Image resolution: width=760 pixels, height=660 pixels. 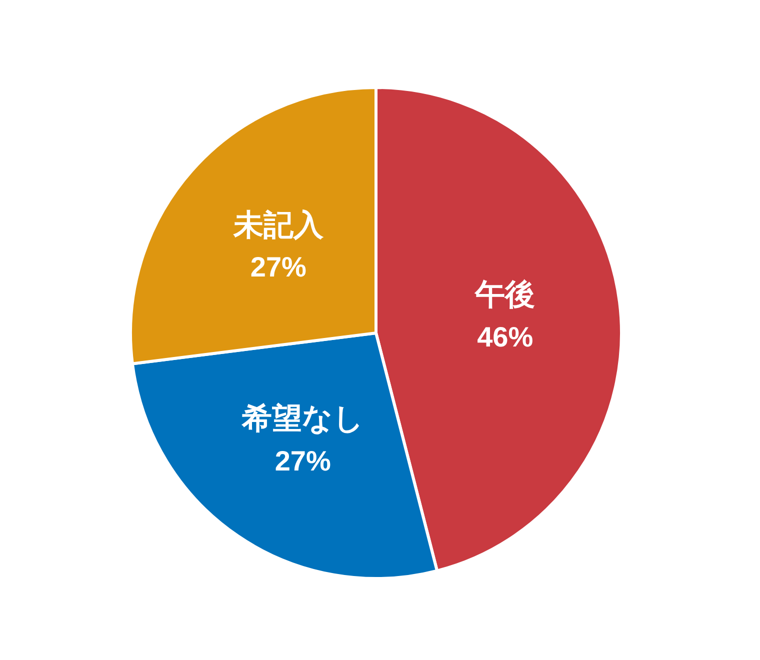 I want to click on slice-label: 午後, so click(x=505, y=294).